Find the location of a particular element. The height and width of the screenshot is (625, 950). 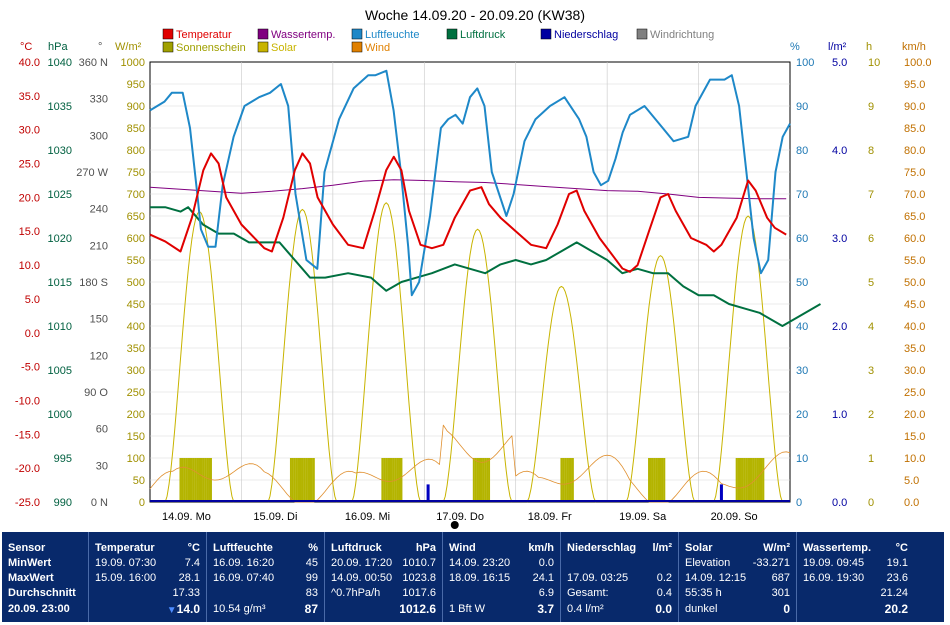

kmh-tick-label: 20.0 is located at coordinates (914, 415).